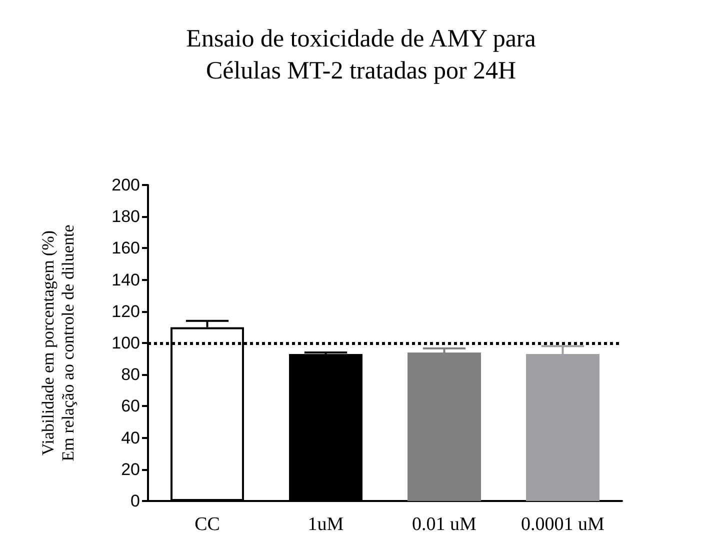 The width and height of the screenshot is (722, 544). Describe the element at coordinates (135, 501) in the screenshot. I see `y-tick-label: 0` at that location.